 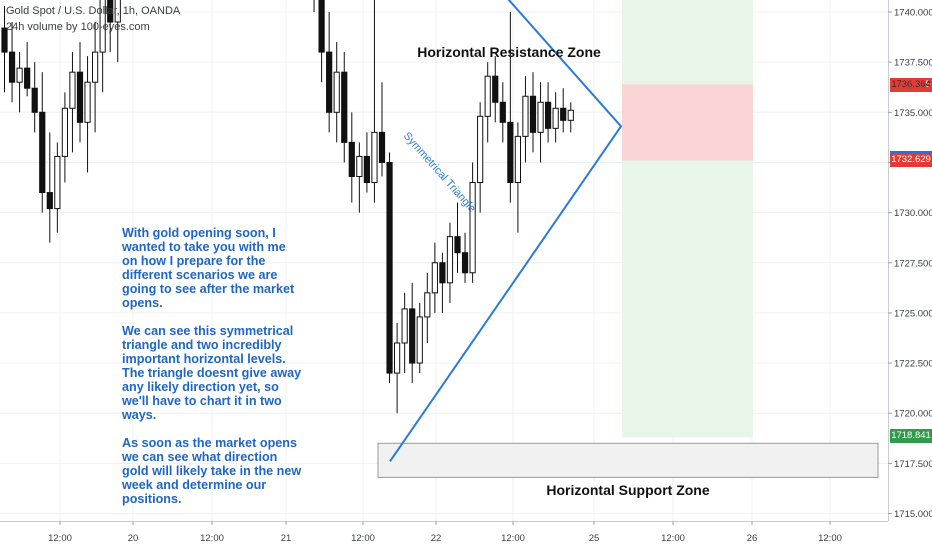 What do you see at coordinates (628, 460) in the screenshot?
I see `support-zone` at bounding box center [628, 460].